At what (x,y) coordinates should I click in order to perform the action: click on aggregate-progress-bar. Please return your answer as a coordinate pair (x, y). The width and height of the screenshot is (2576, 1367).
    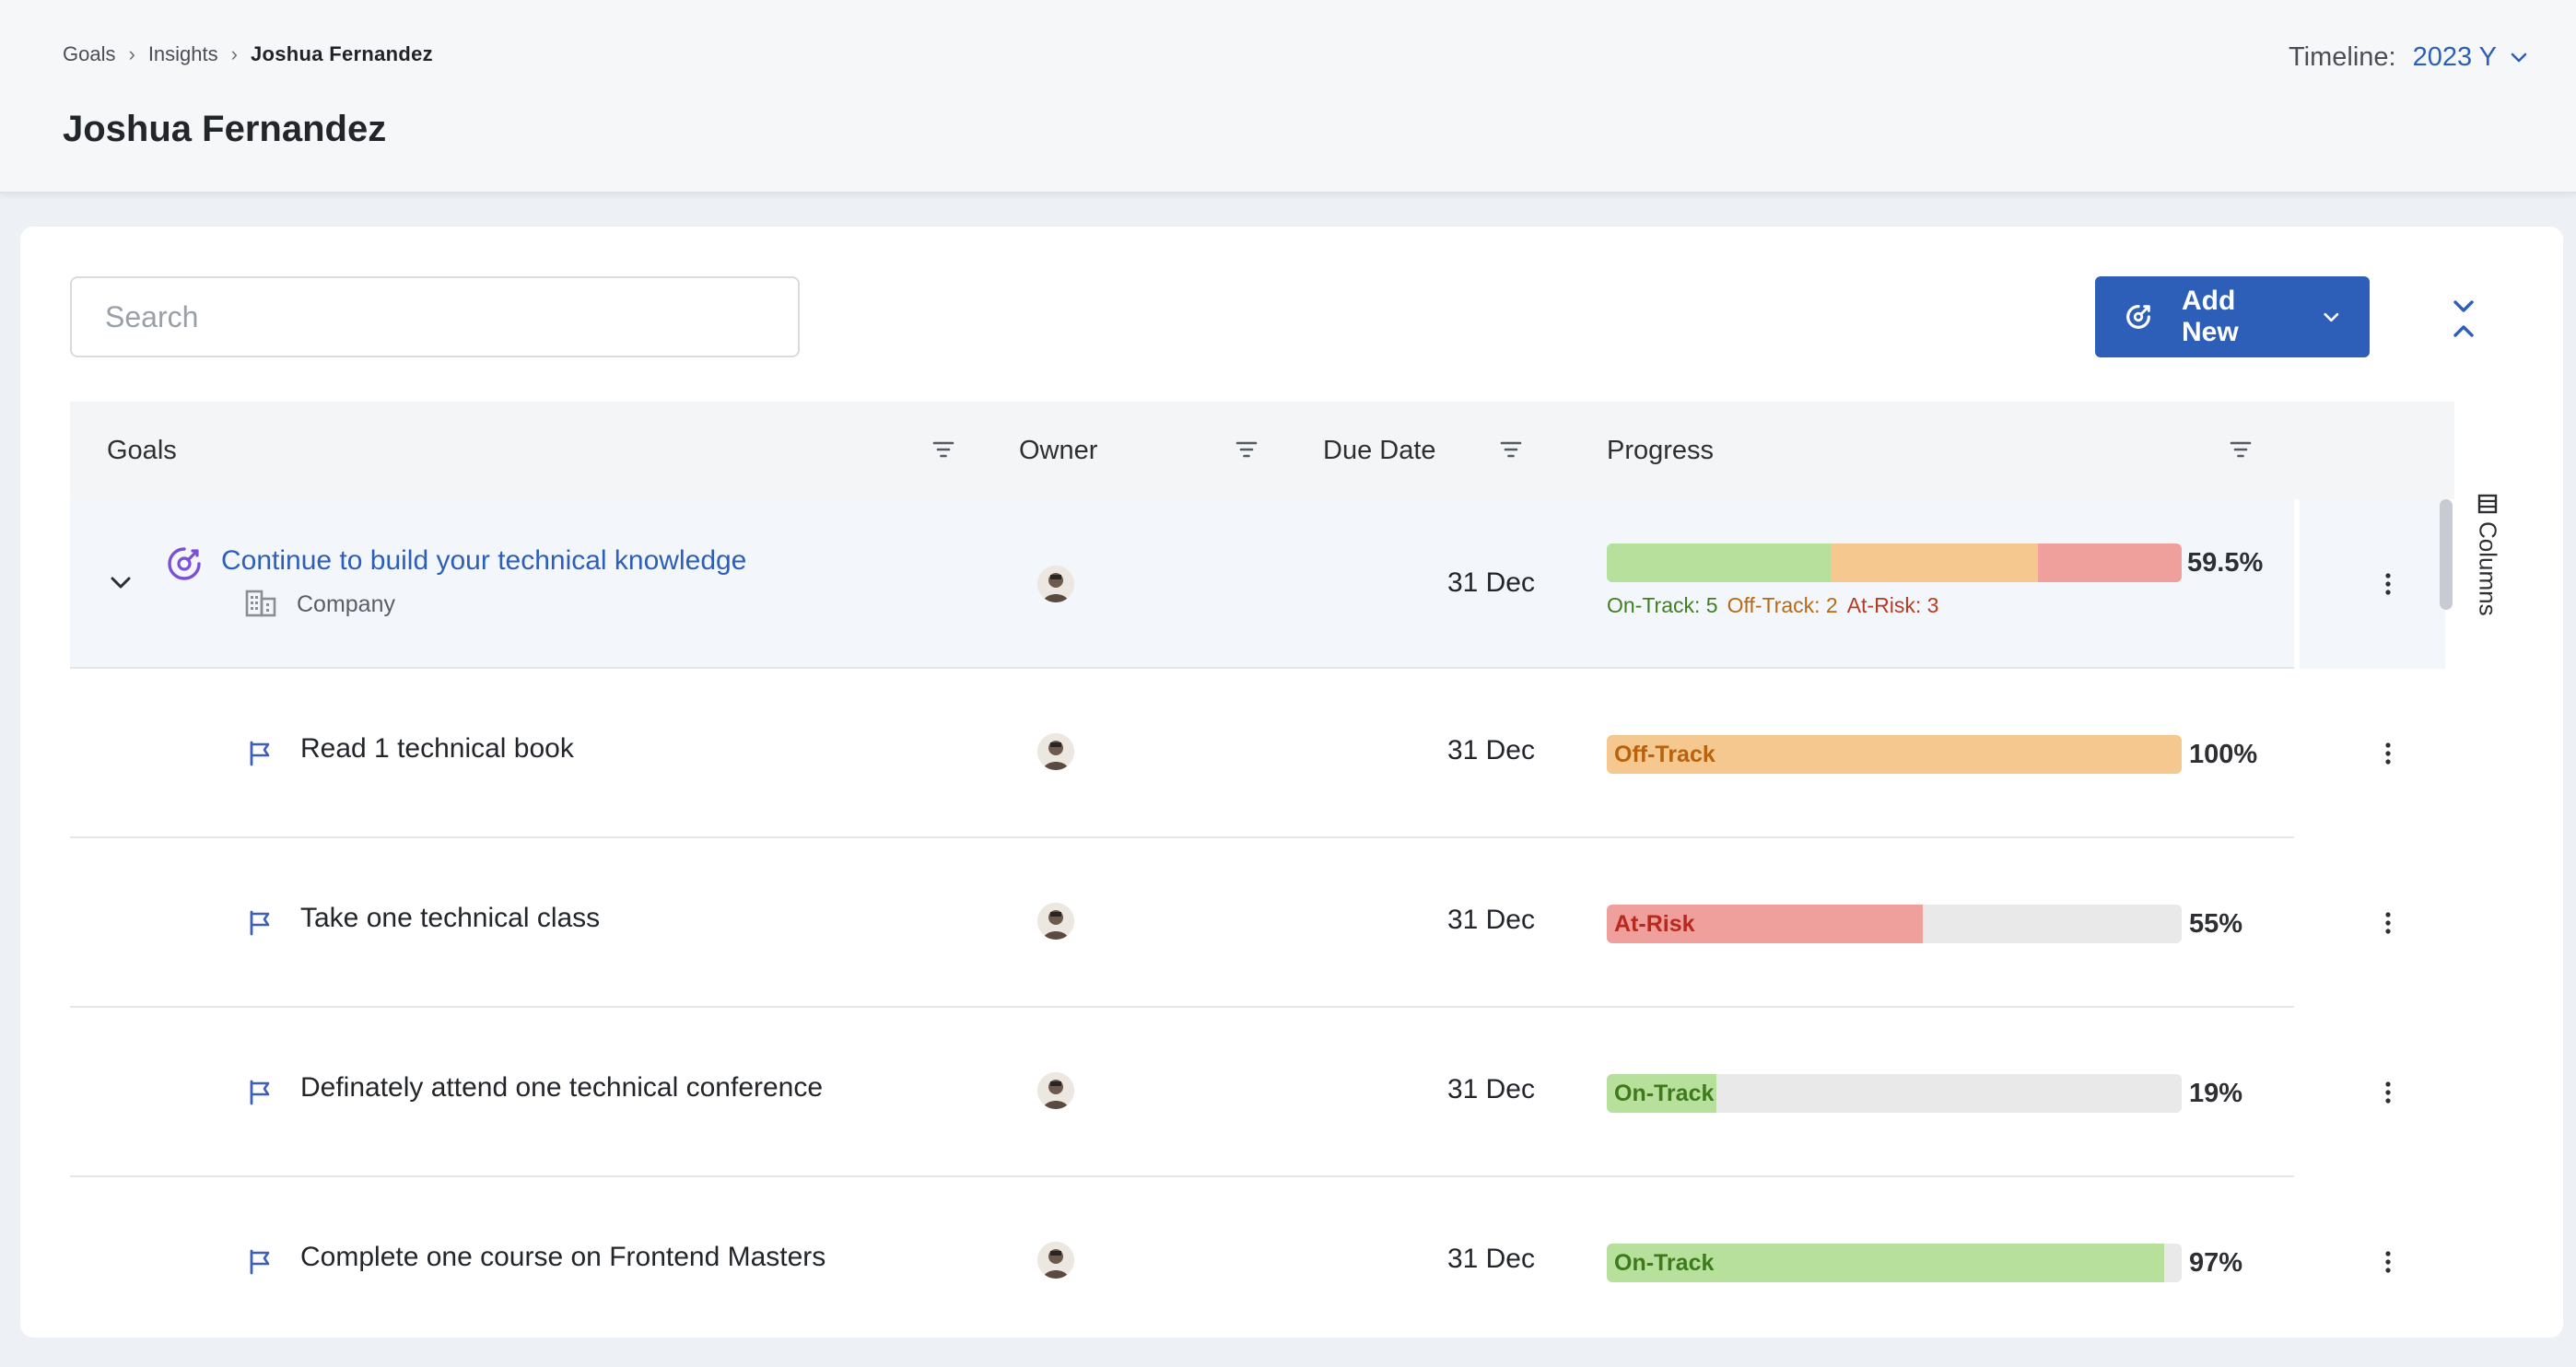
    Looking at the image, I should click on (1894, 562).